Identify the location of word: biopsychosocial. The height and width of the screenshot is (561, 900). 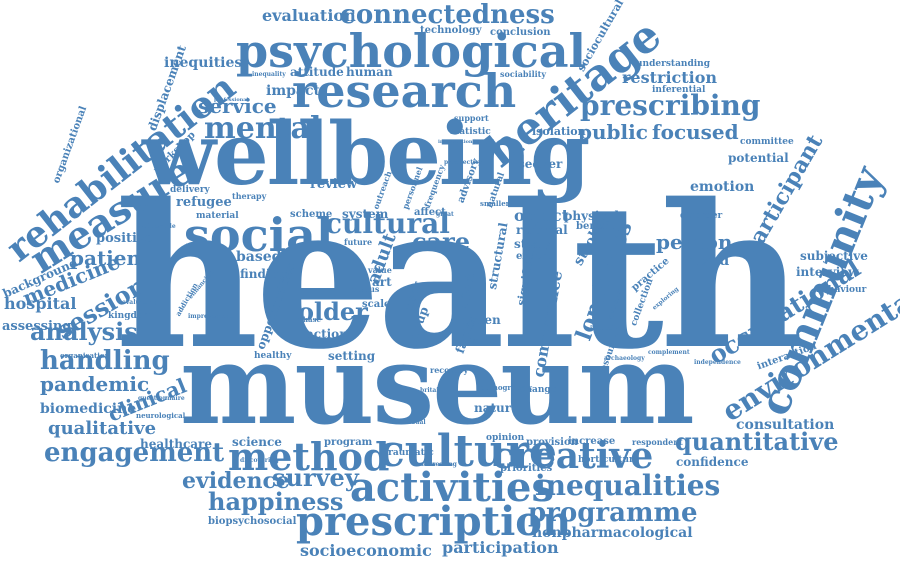
(252, 521).